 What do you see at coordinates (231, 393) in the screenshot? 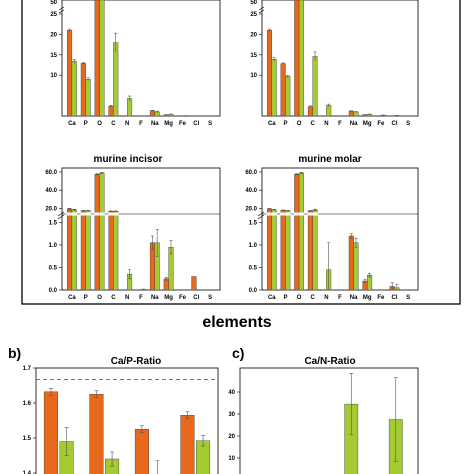
I see `y-tick-label: 40` at bounding box center [231, 393].